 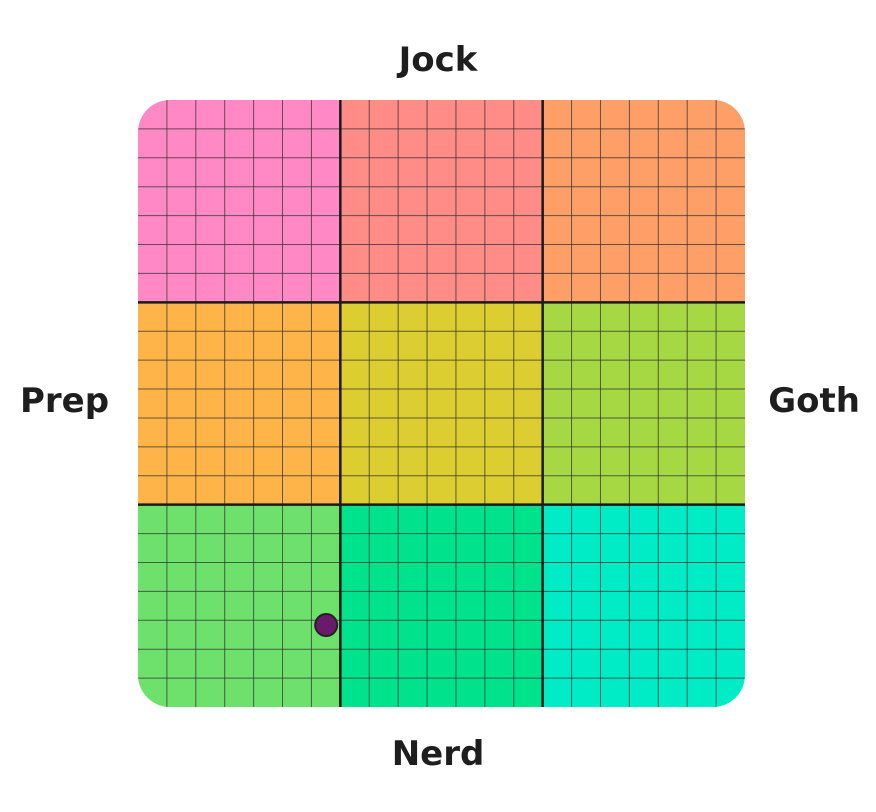 I want to click on axis-label-bottom: Nerd, so click(x=438, y=754).